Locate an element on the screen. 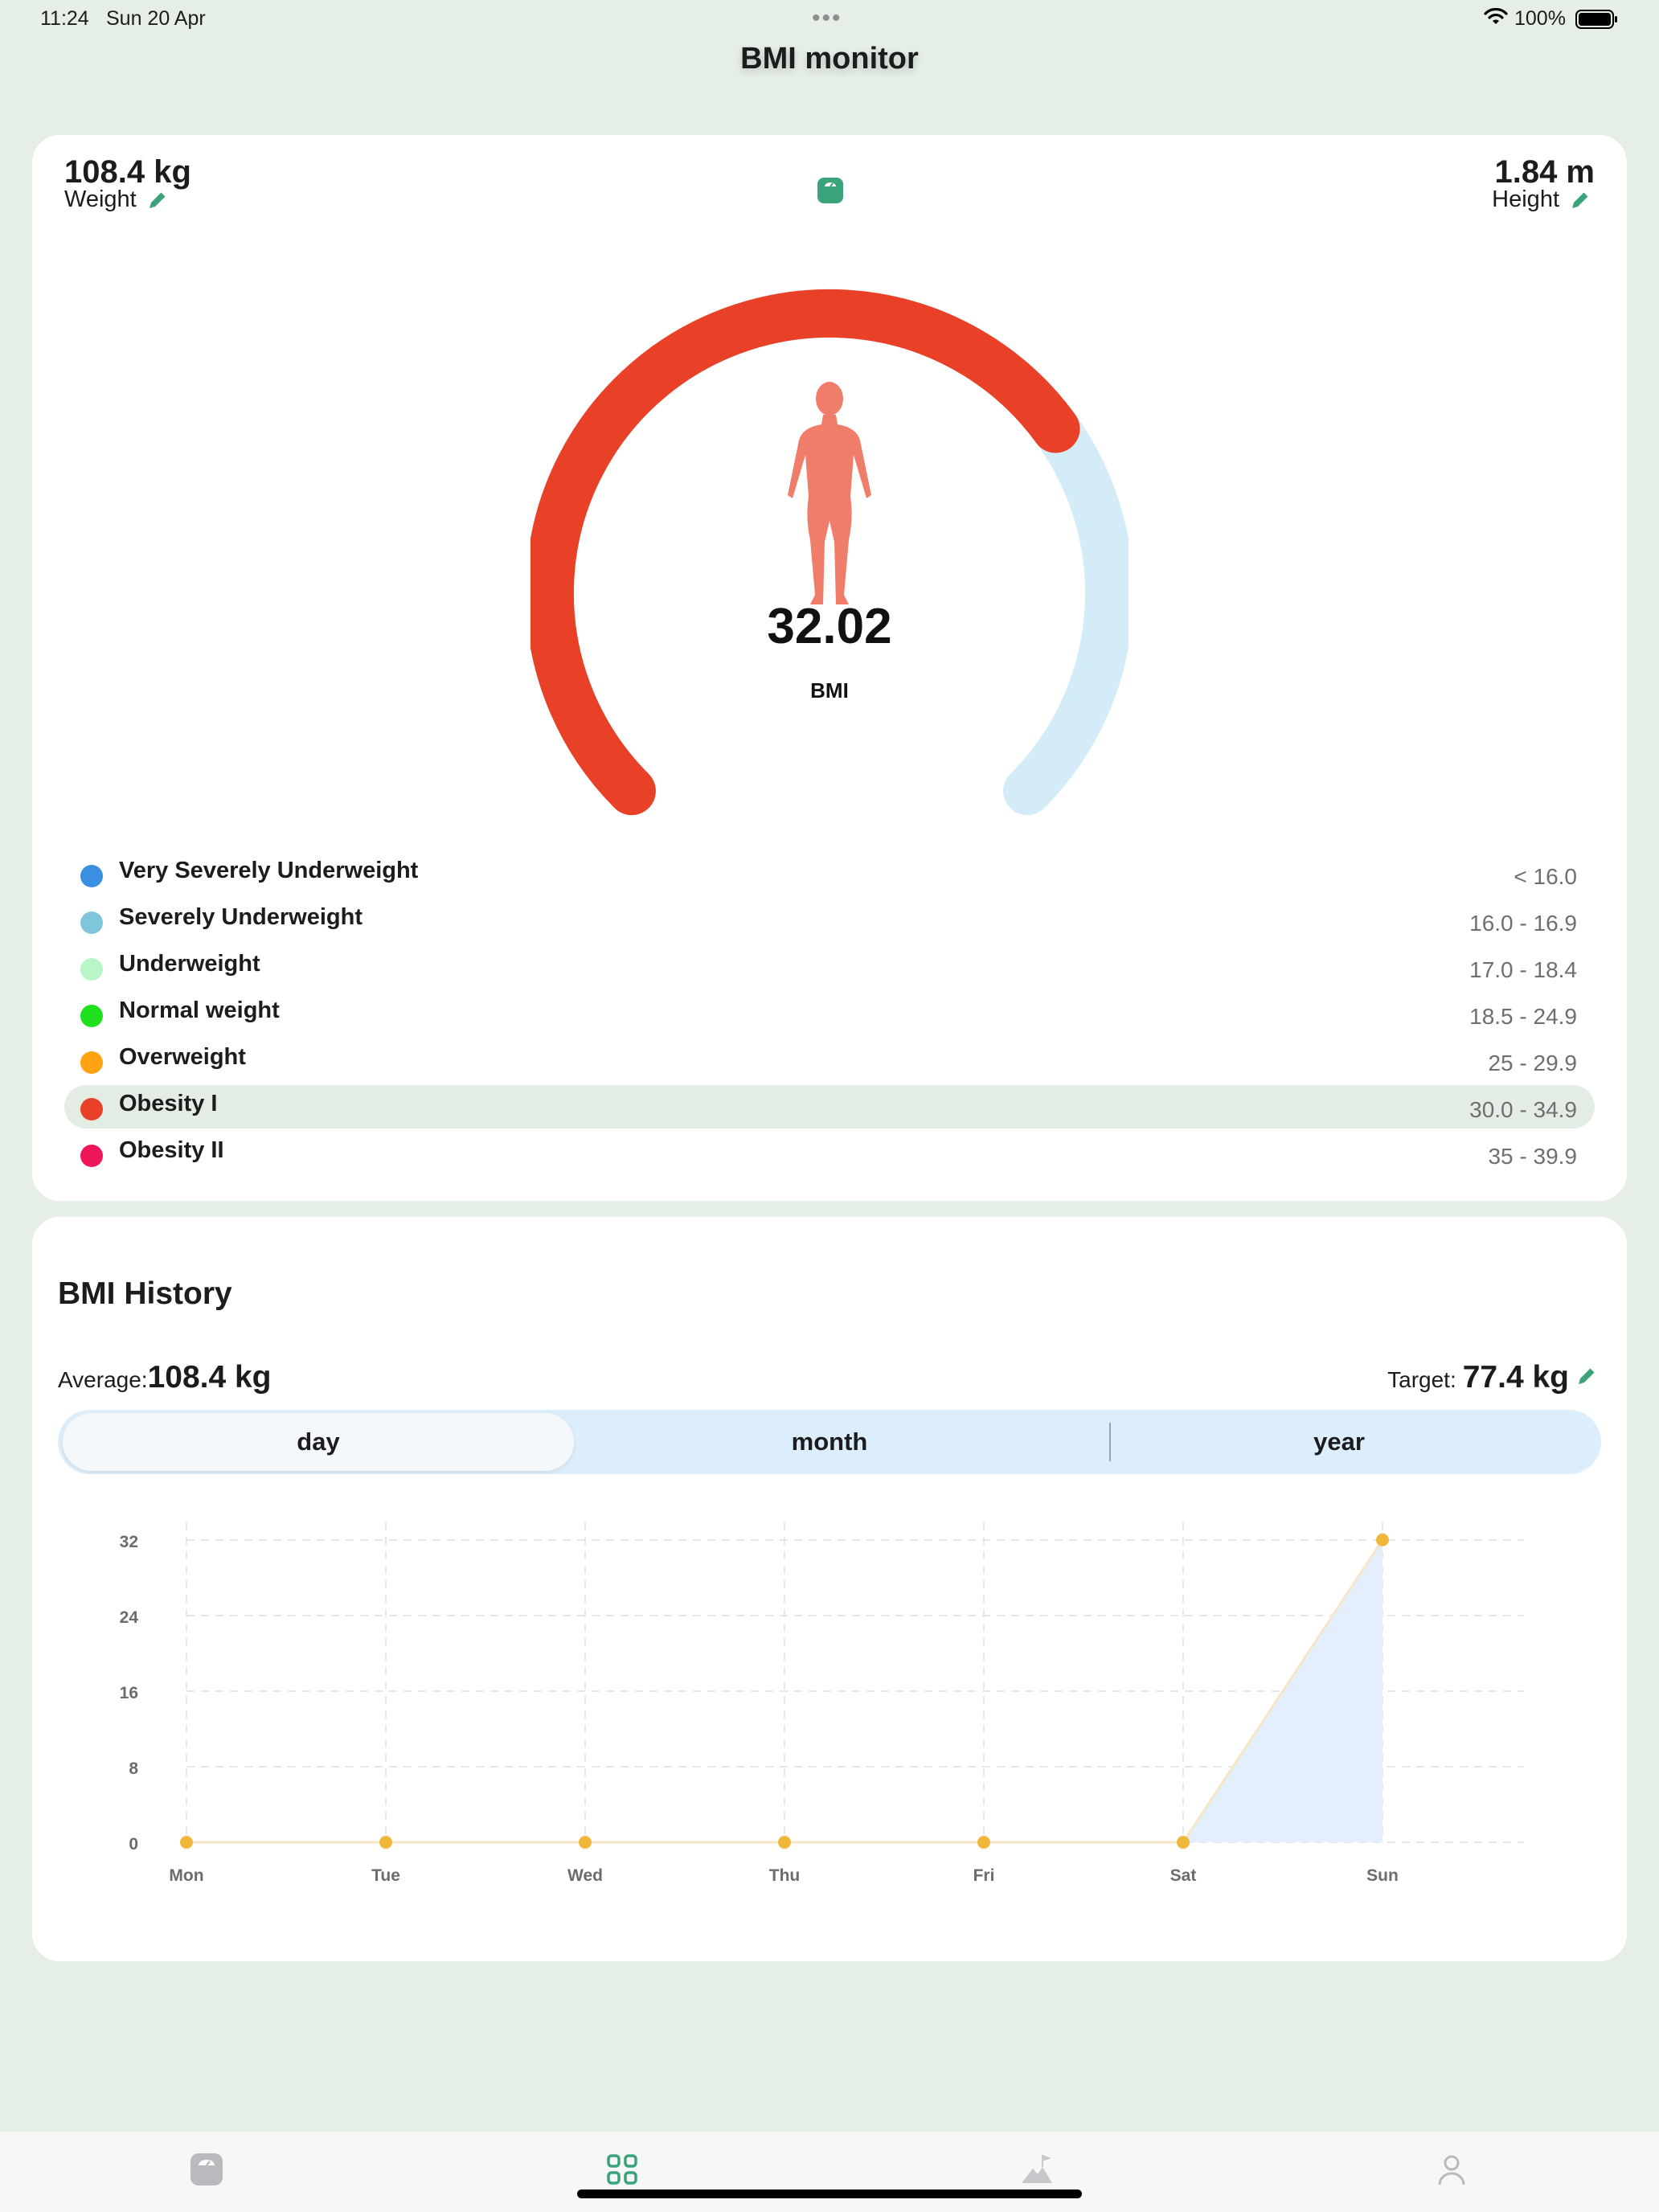 Image resolution: width=1659 pixels, height=2212 pixels. x-tick-label: Tue is located at coordinates (385, 1876).